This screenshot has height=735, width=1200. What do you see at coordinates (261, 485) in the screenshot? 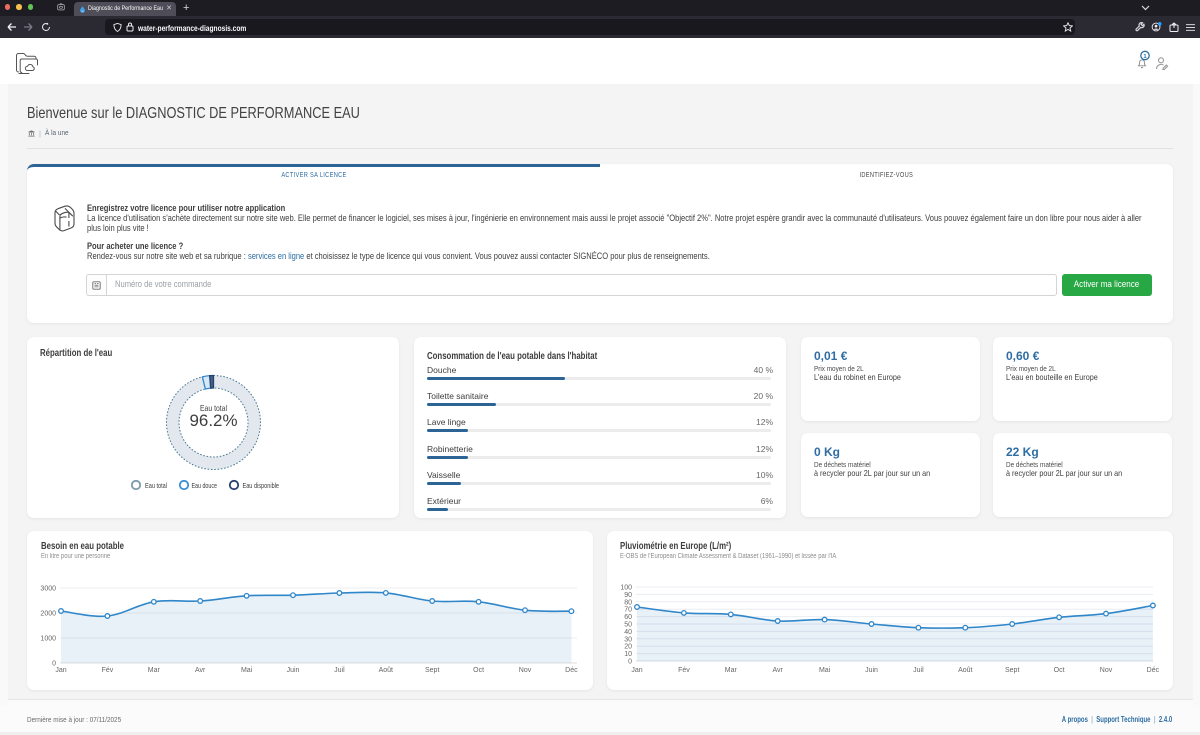
I see `svg-text: Eau disponible` at bounding box center [261, 485].